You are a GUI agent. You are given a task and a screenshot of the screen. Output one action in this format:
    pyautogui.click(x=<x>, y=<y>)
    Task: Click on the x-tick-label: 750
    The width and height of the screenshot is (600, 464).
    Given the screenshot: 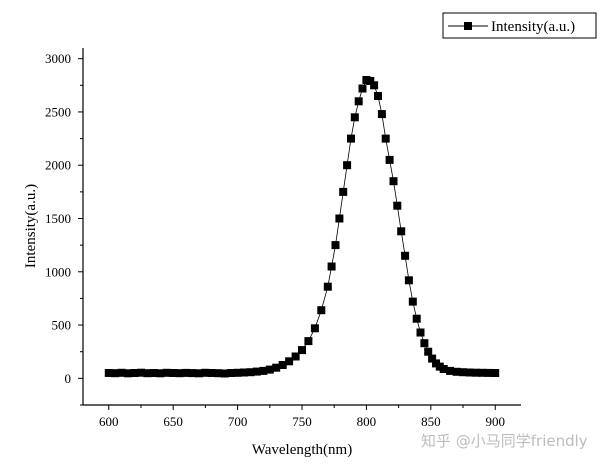 What is the action you would take?
    pyautogui.click(x=302, y=421)
    